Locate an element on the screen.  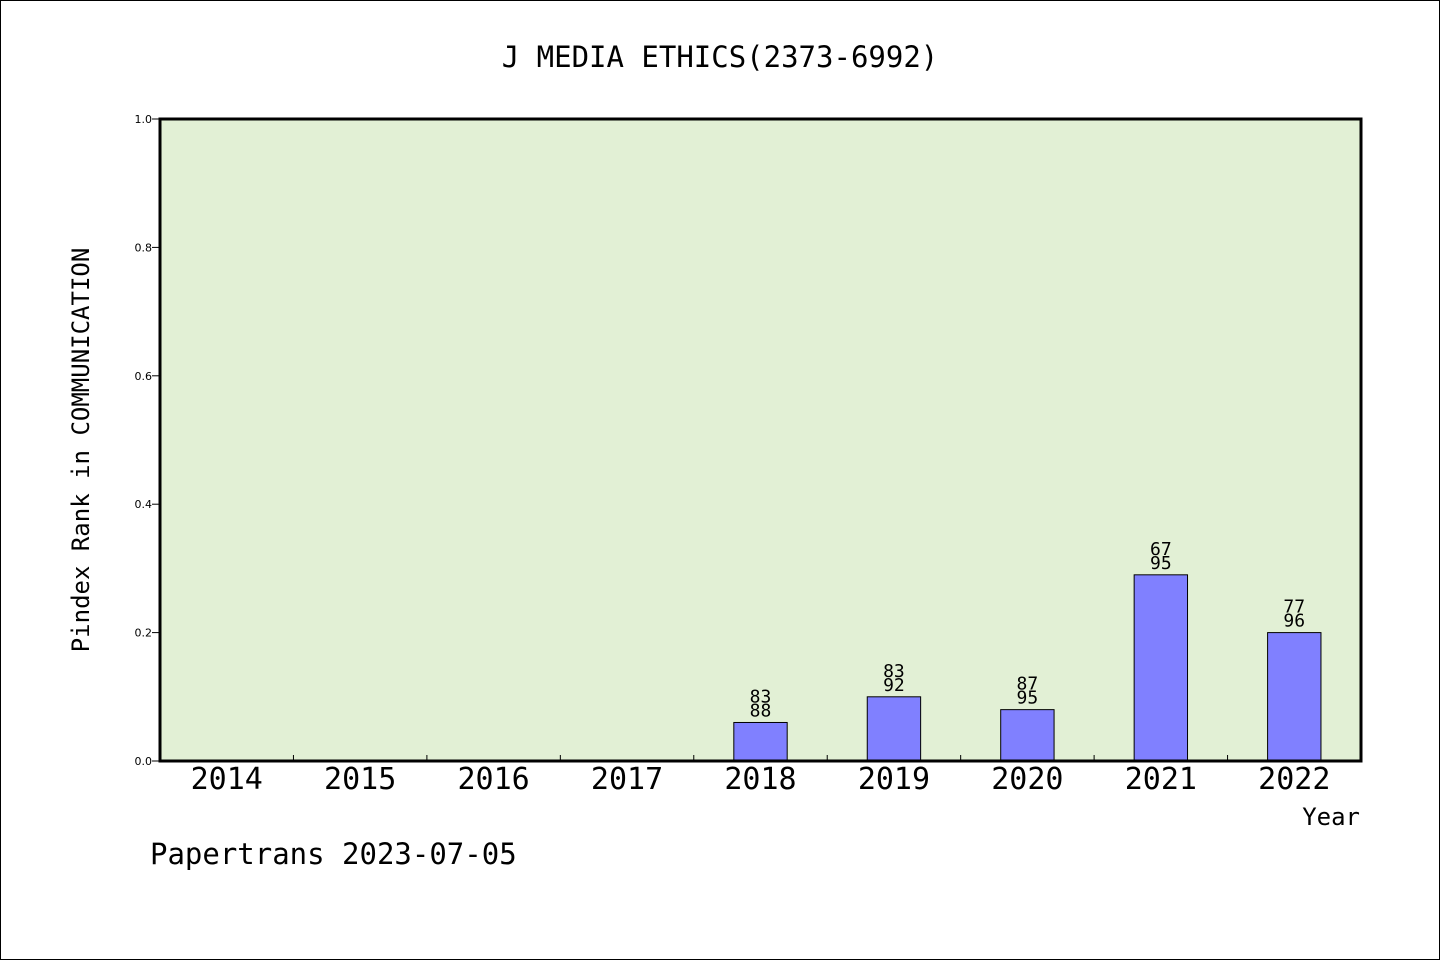
y-tick-label: 0.8 is located at coordinates (144, 247).